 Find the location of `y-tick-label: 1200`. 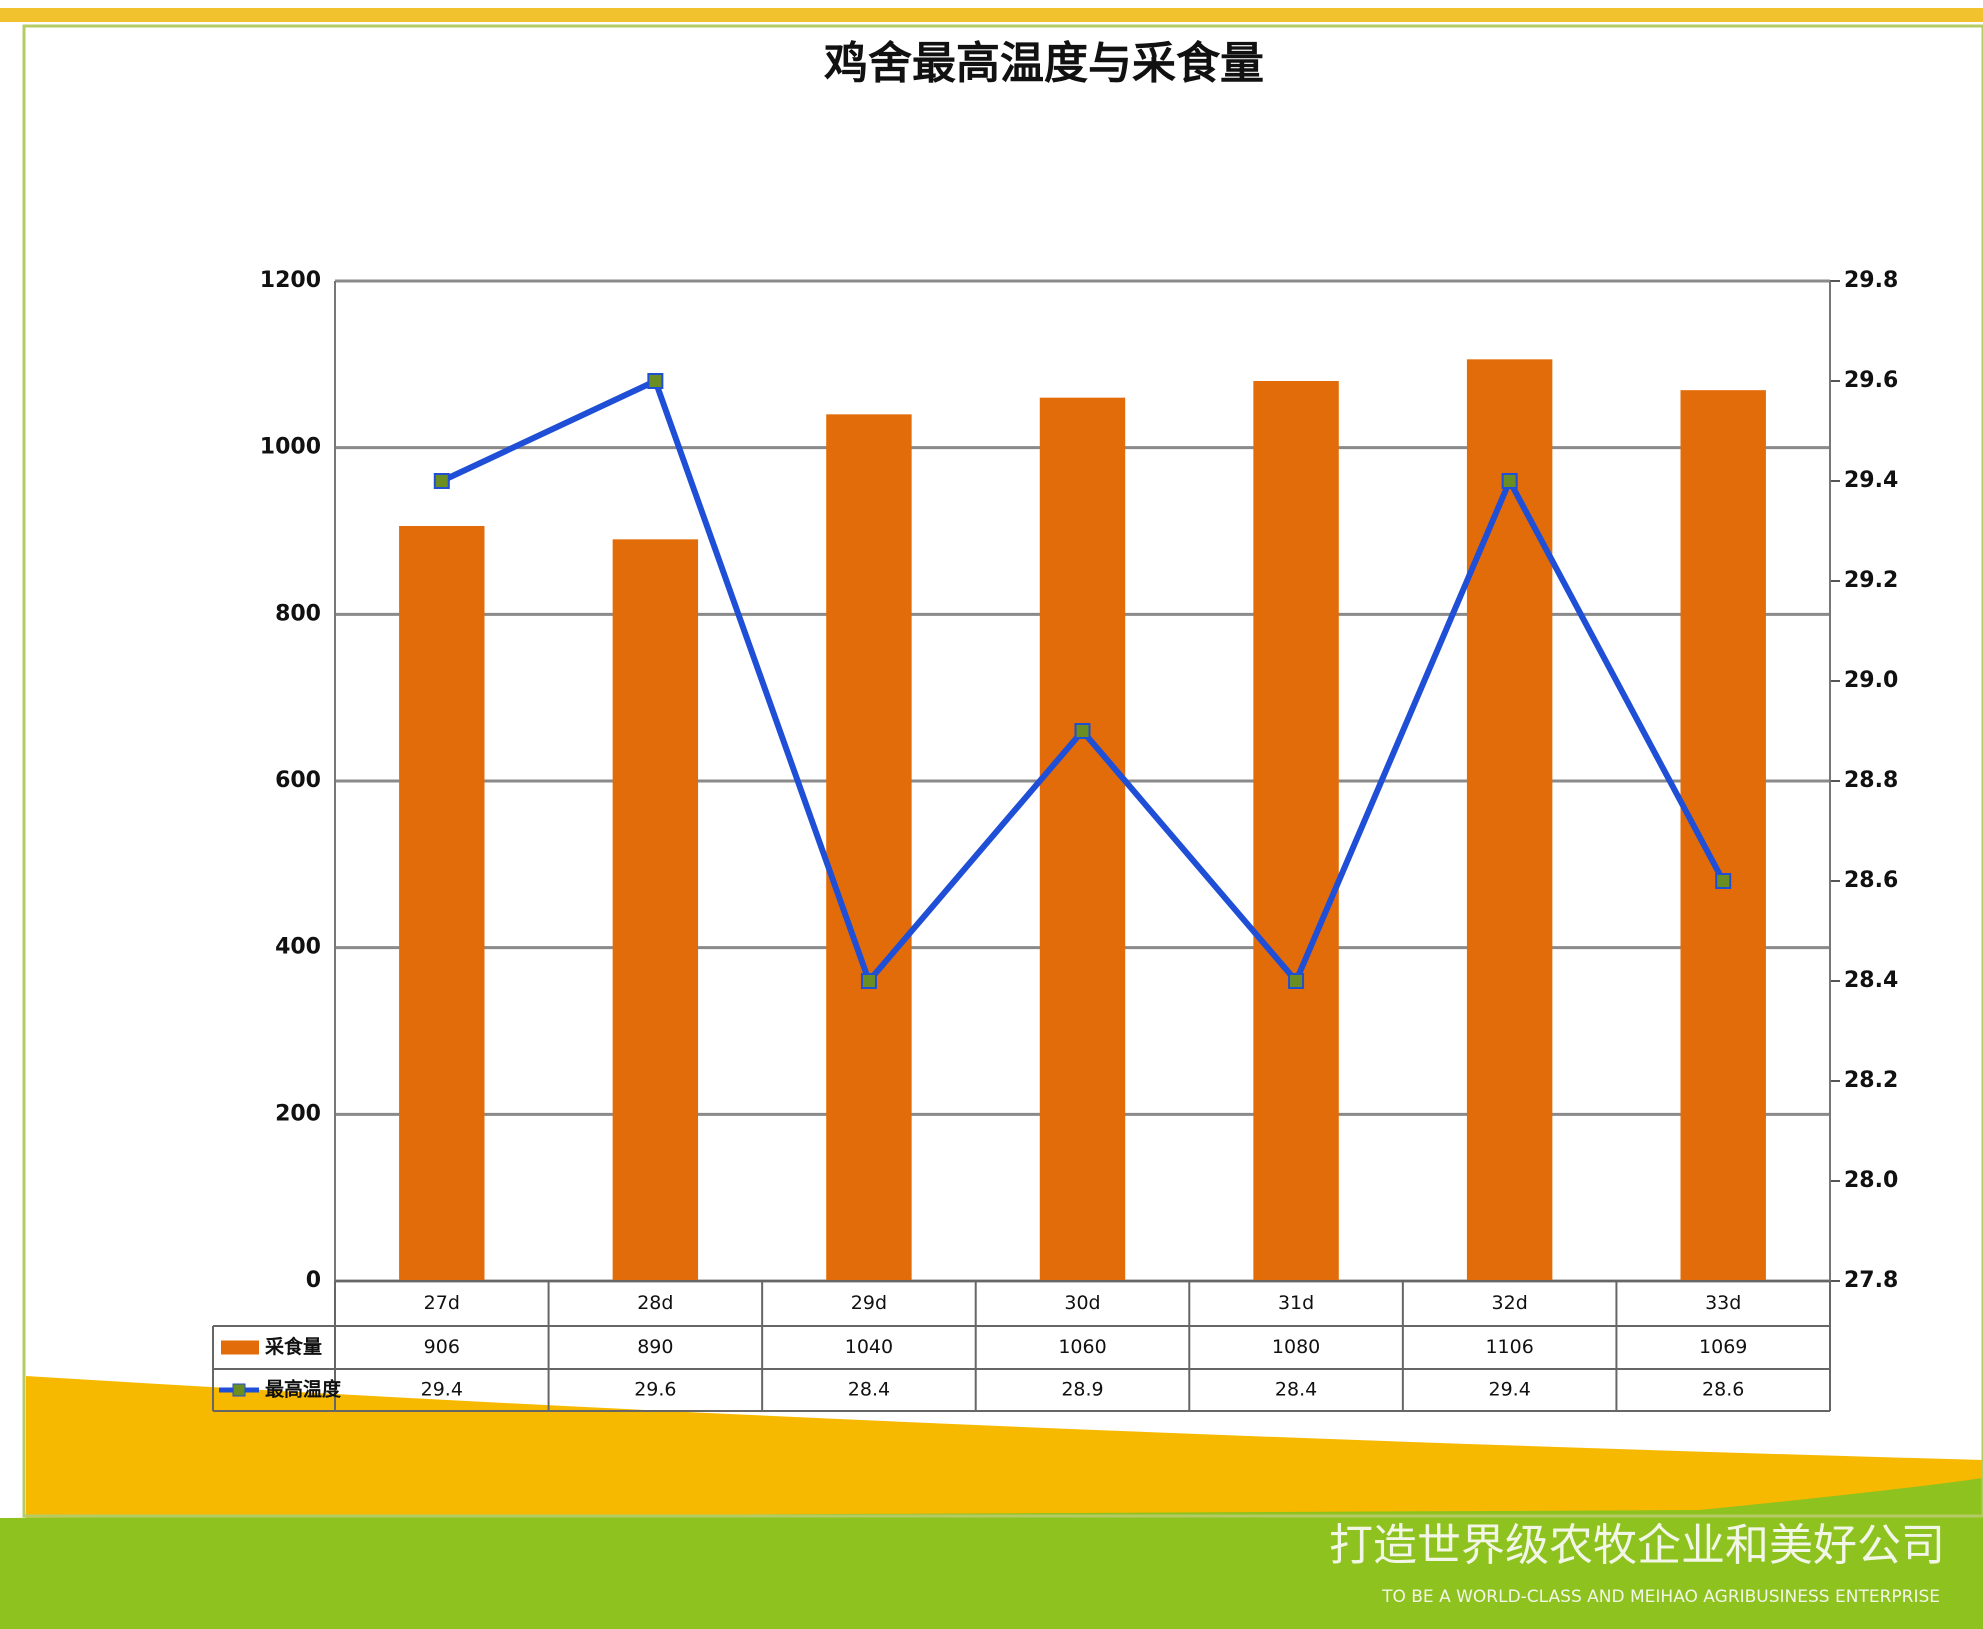

y-tick-label: 1200 is located at coordinates (290, 280).